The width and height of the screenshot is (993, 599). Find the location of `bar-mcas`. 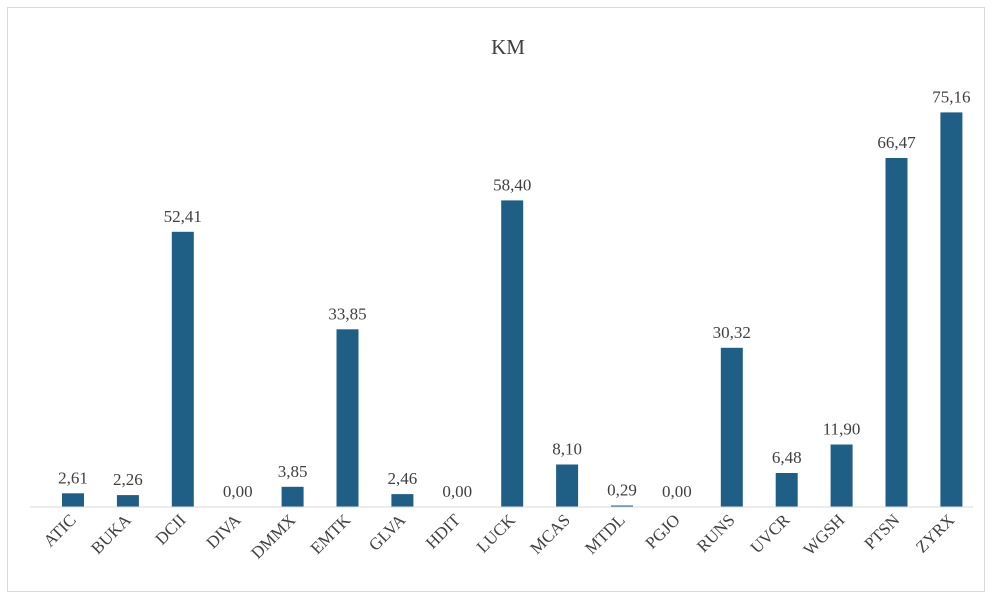

bar-mcas is located at coordinates (567, 485).